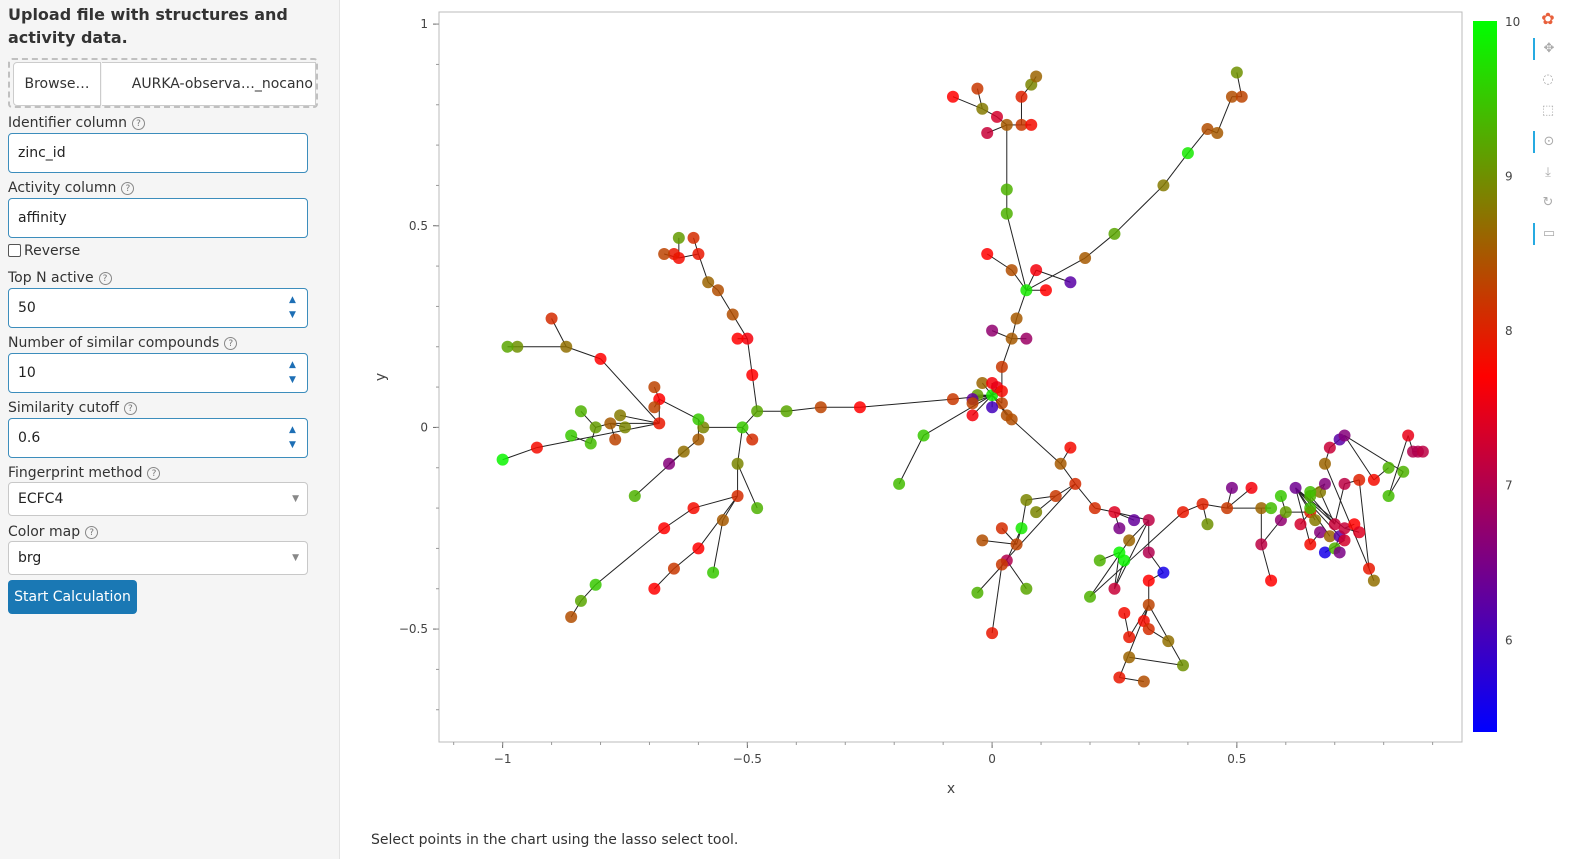  What do you see at coordinates (1548, 49) in the screenshot?
I see `pan-icon: ✥` at bounding box center [1548, 49].